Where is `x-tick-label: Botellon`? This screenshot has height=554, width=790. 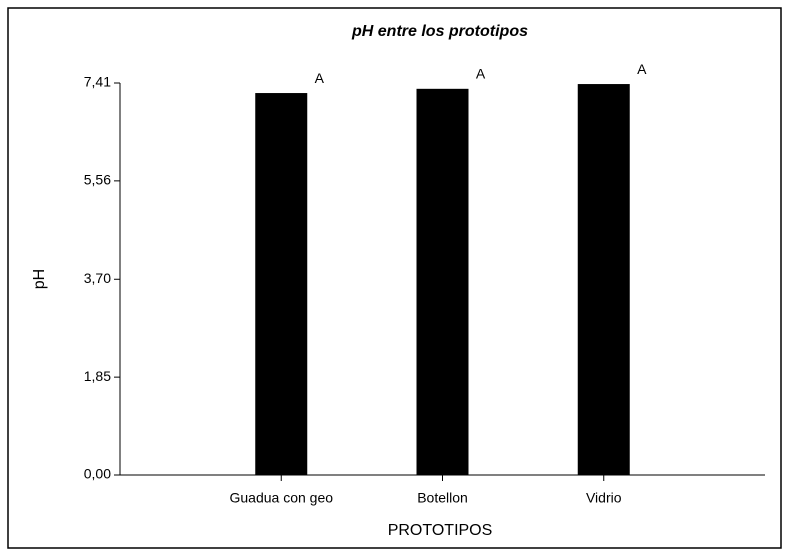
x-tick-label: Botellon is located at coordinates (442, 498).